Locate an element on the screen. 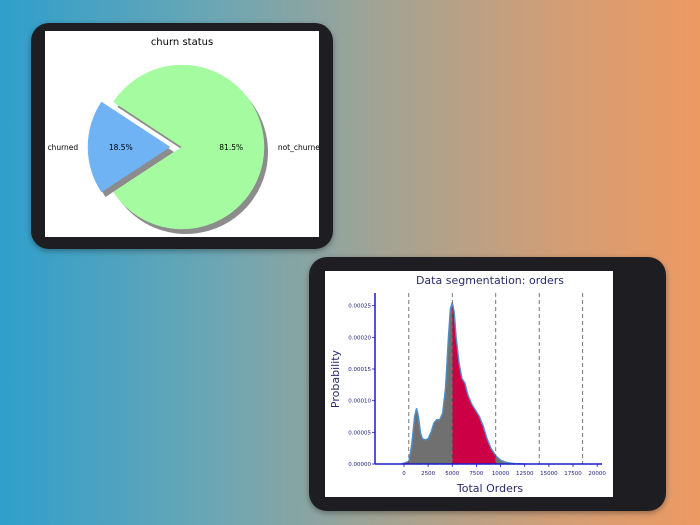  pie-pct-label-churned: 18.5% is located at coordinates (121, 147).